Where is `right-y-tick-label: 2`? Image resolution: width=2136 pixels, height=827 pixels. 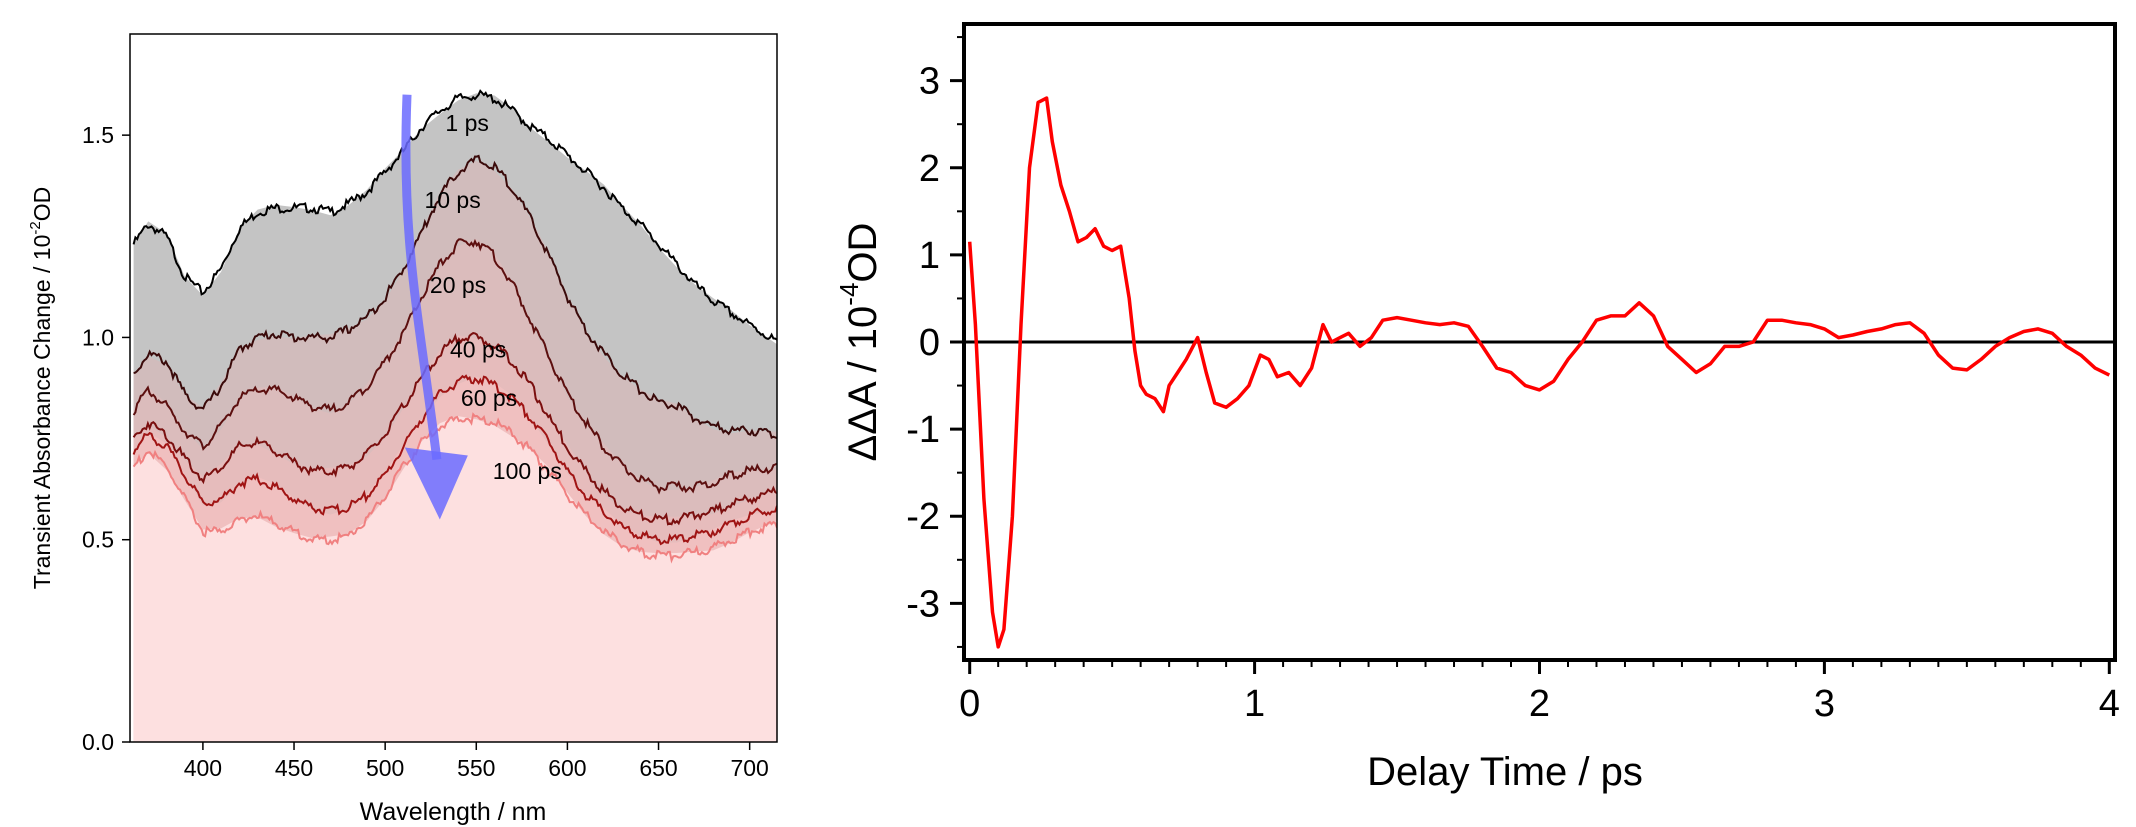
right-y-tick-label: 2 is located at coordinates (929, 169).